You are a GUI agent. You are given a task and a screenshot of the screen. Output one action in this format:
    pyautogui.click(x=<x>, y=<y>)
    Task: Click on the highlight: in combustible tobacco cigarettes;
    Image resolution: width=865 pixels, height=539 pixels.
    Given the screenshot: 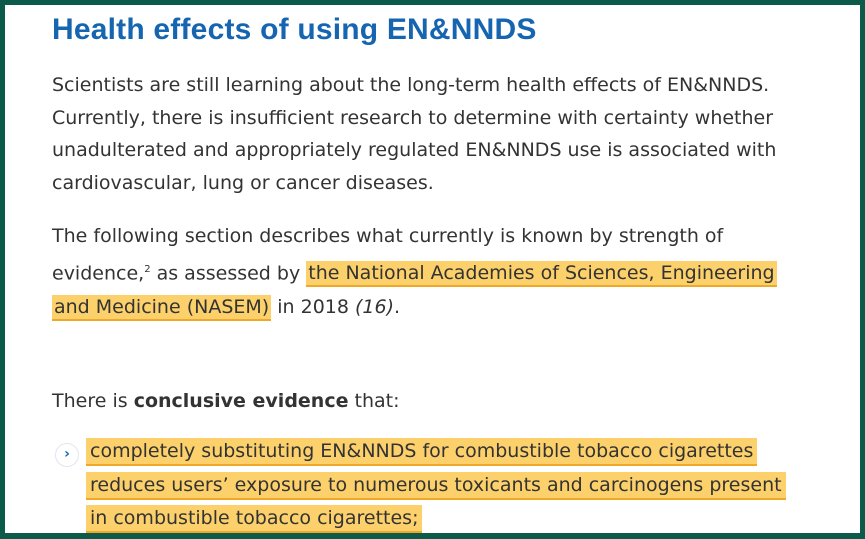 What is the action you would take?
    pyautogui.click(x=254, y=519)
    